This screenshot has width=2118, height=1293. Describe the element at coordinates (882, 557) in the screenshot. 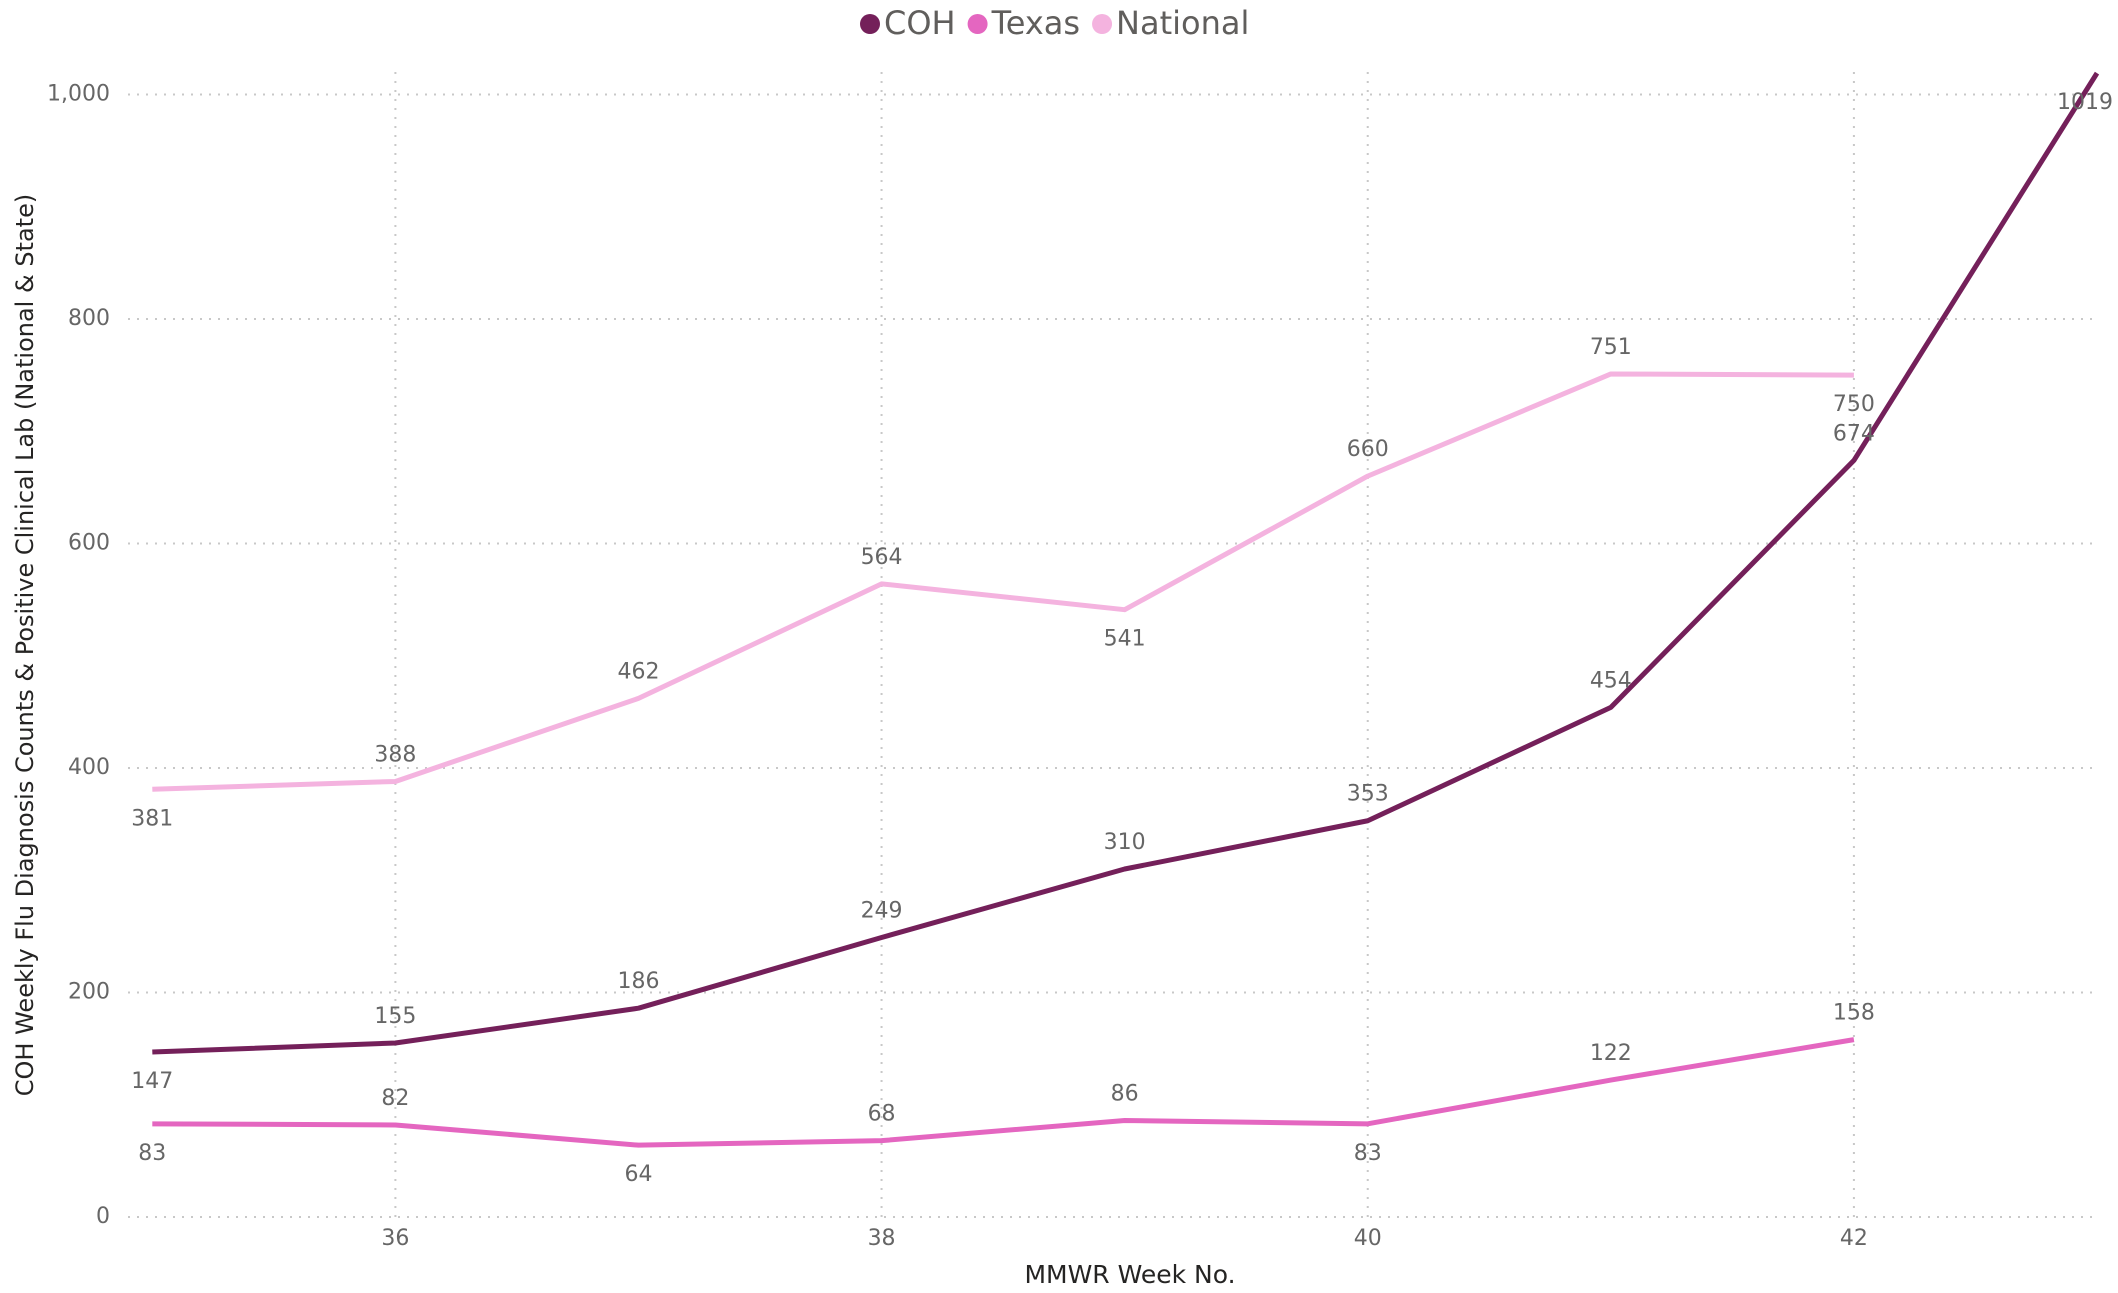

I see `data-label: 564` at that location.